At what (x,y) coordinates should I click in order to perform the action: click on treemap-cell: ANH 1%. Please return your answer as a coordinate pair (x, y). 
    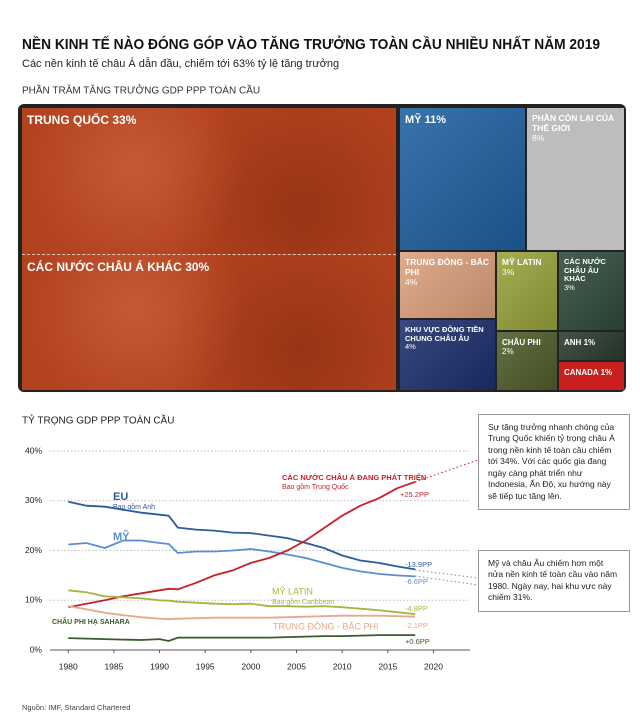
    Looking at the image, I should click on (591, 346).